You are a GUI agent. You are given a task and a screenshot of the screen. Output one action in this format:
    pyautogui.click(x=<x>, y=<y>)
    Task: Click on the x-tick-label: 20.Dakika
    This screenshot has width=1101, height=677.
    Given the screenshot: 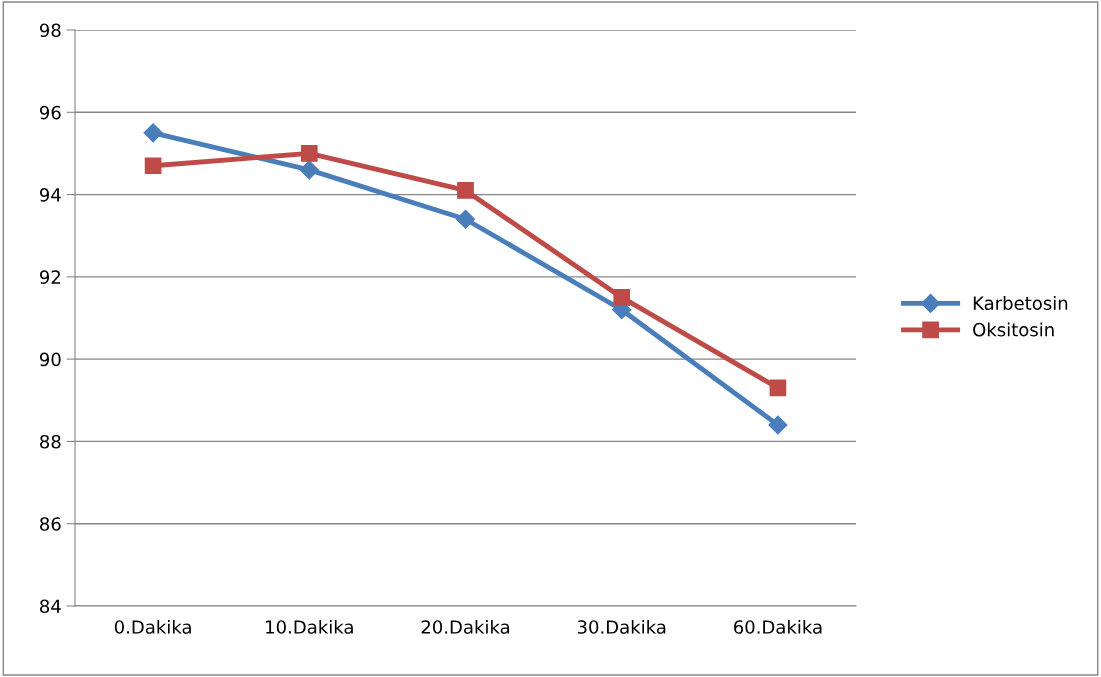 What is the action you would take?
    pyautogui.click(x=465, y=626)
    